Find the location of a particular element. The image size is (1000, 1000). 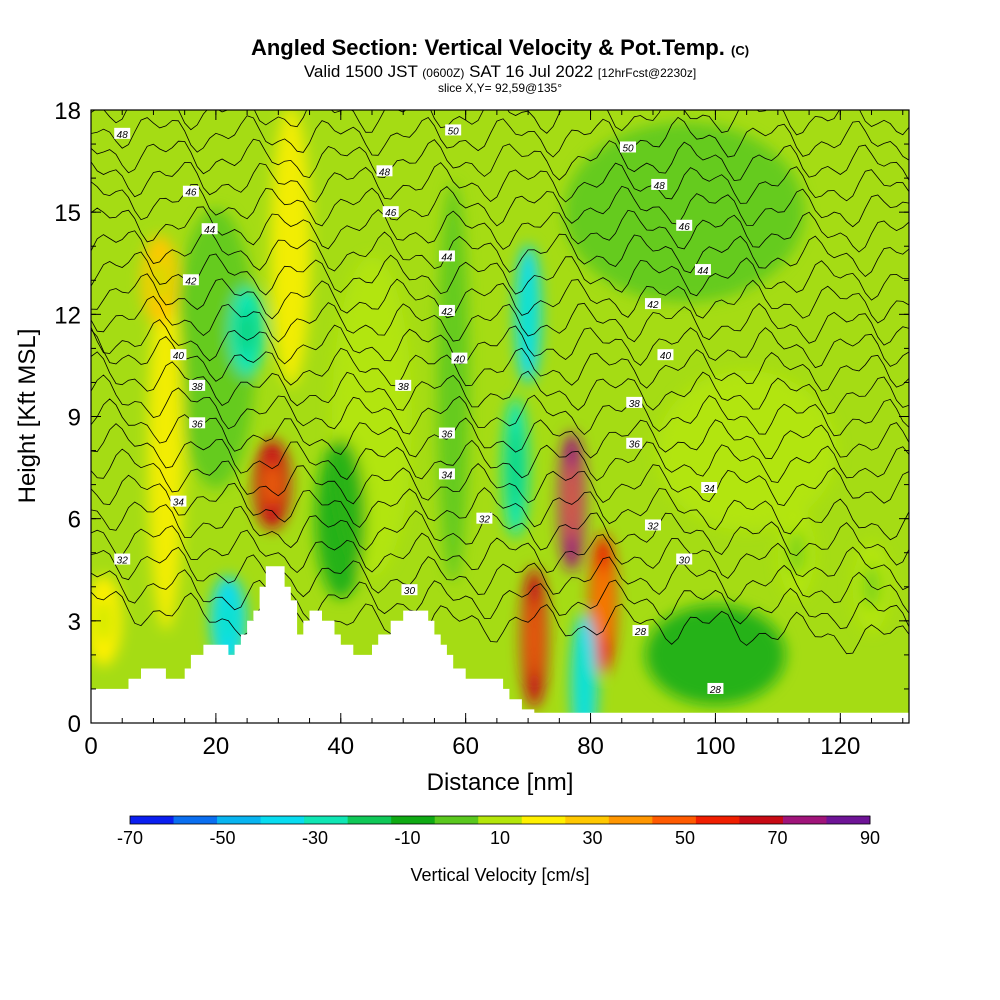

chart-title-unit: (C) is located at coordinates (740, 50).